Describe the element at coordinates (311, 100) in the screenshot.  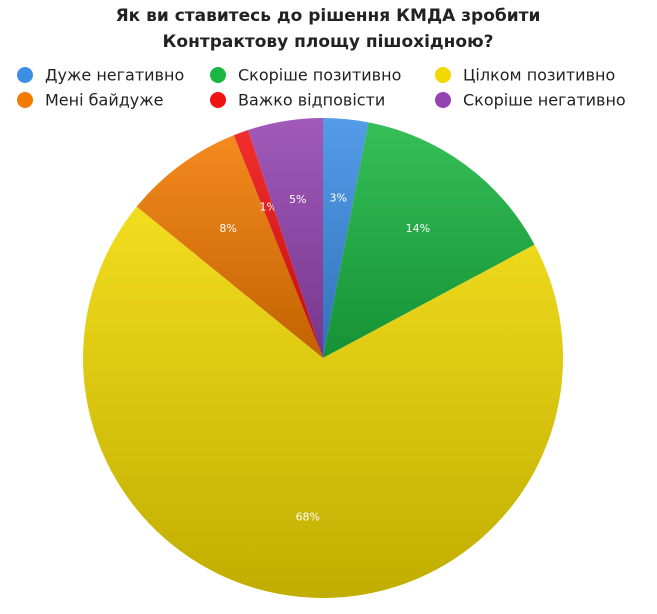
I see `legend-label: Важко відповісти` at that location.